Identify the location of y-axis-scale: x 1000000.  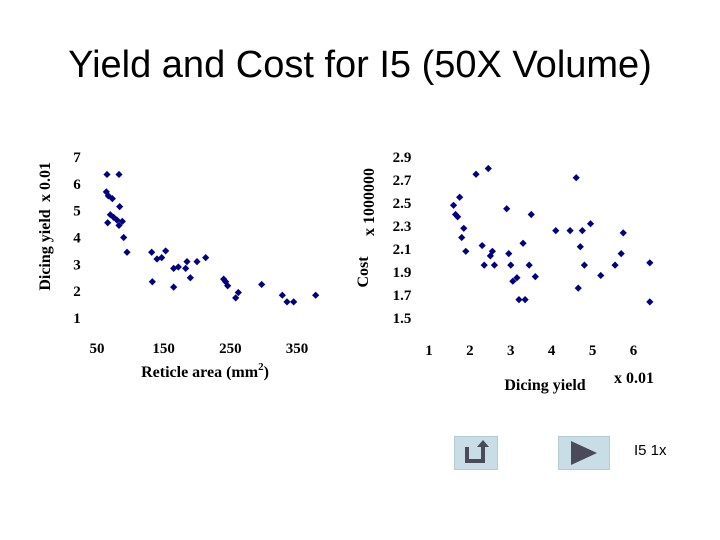
(369, 202).